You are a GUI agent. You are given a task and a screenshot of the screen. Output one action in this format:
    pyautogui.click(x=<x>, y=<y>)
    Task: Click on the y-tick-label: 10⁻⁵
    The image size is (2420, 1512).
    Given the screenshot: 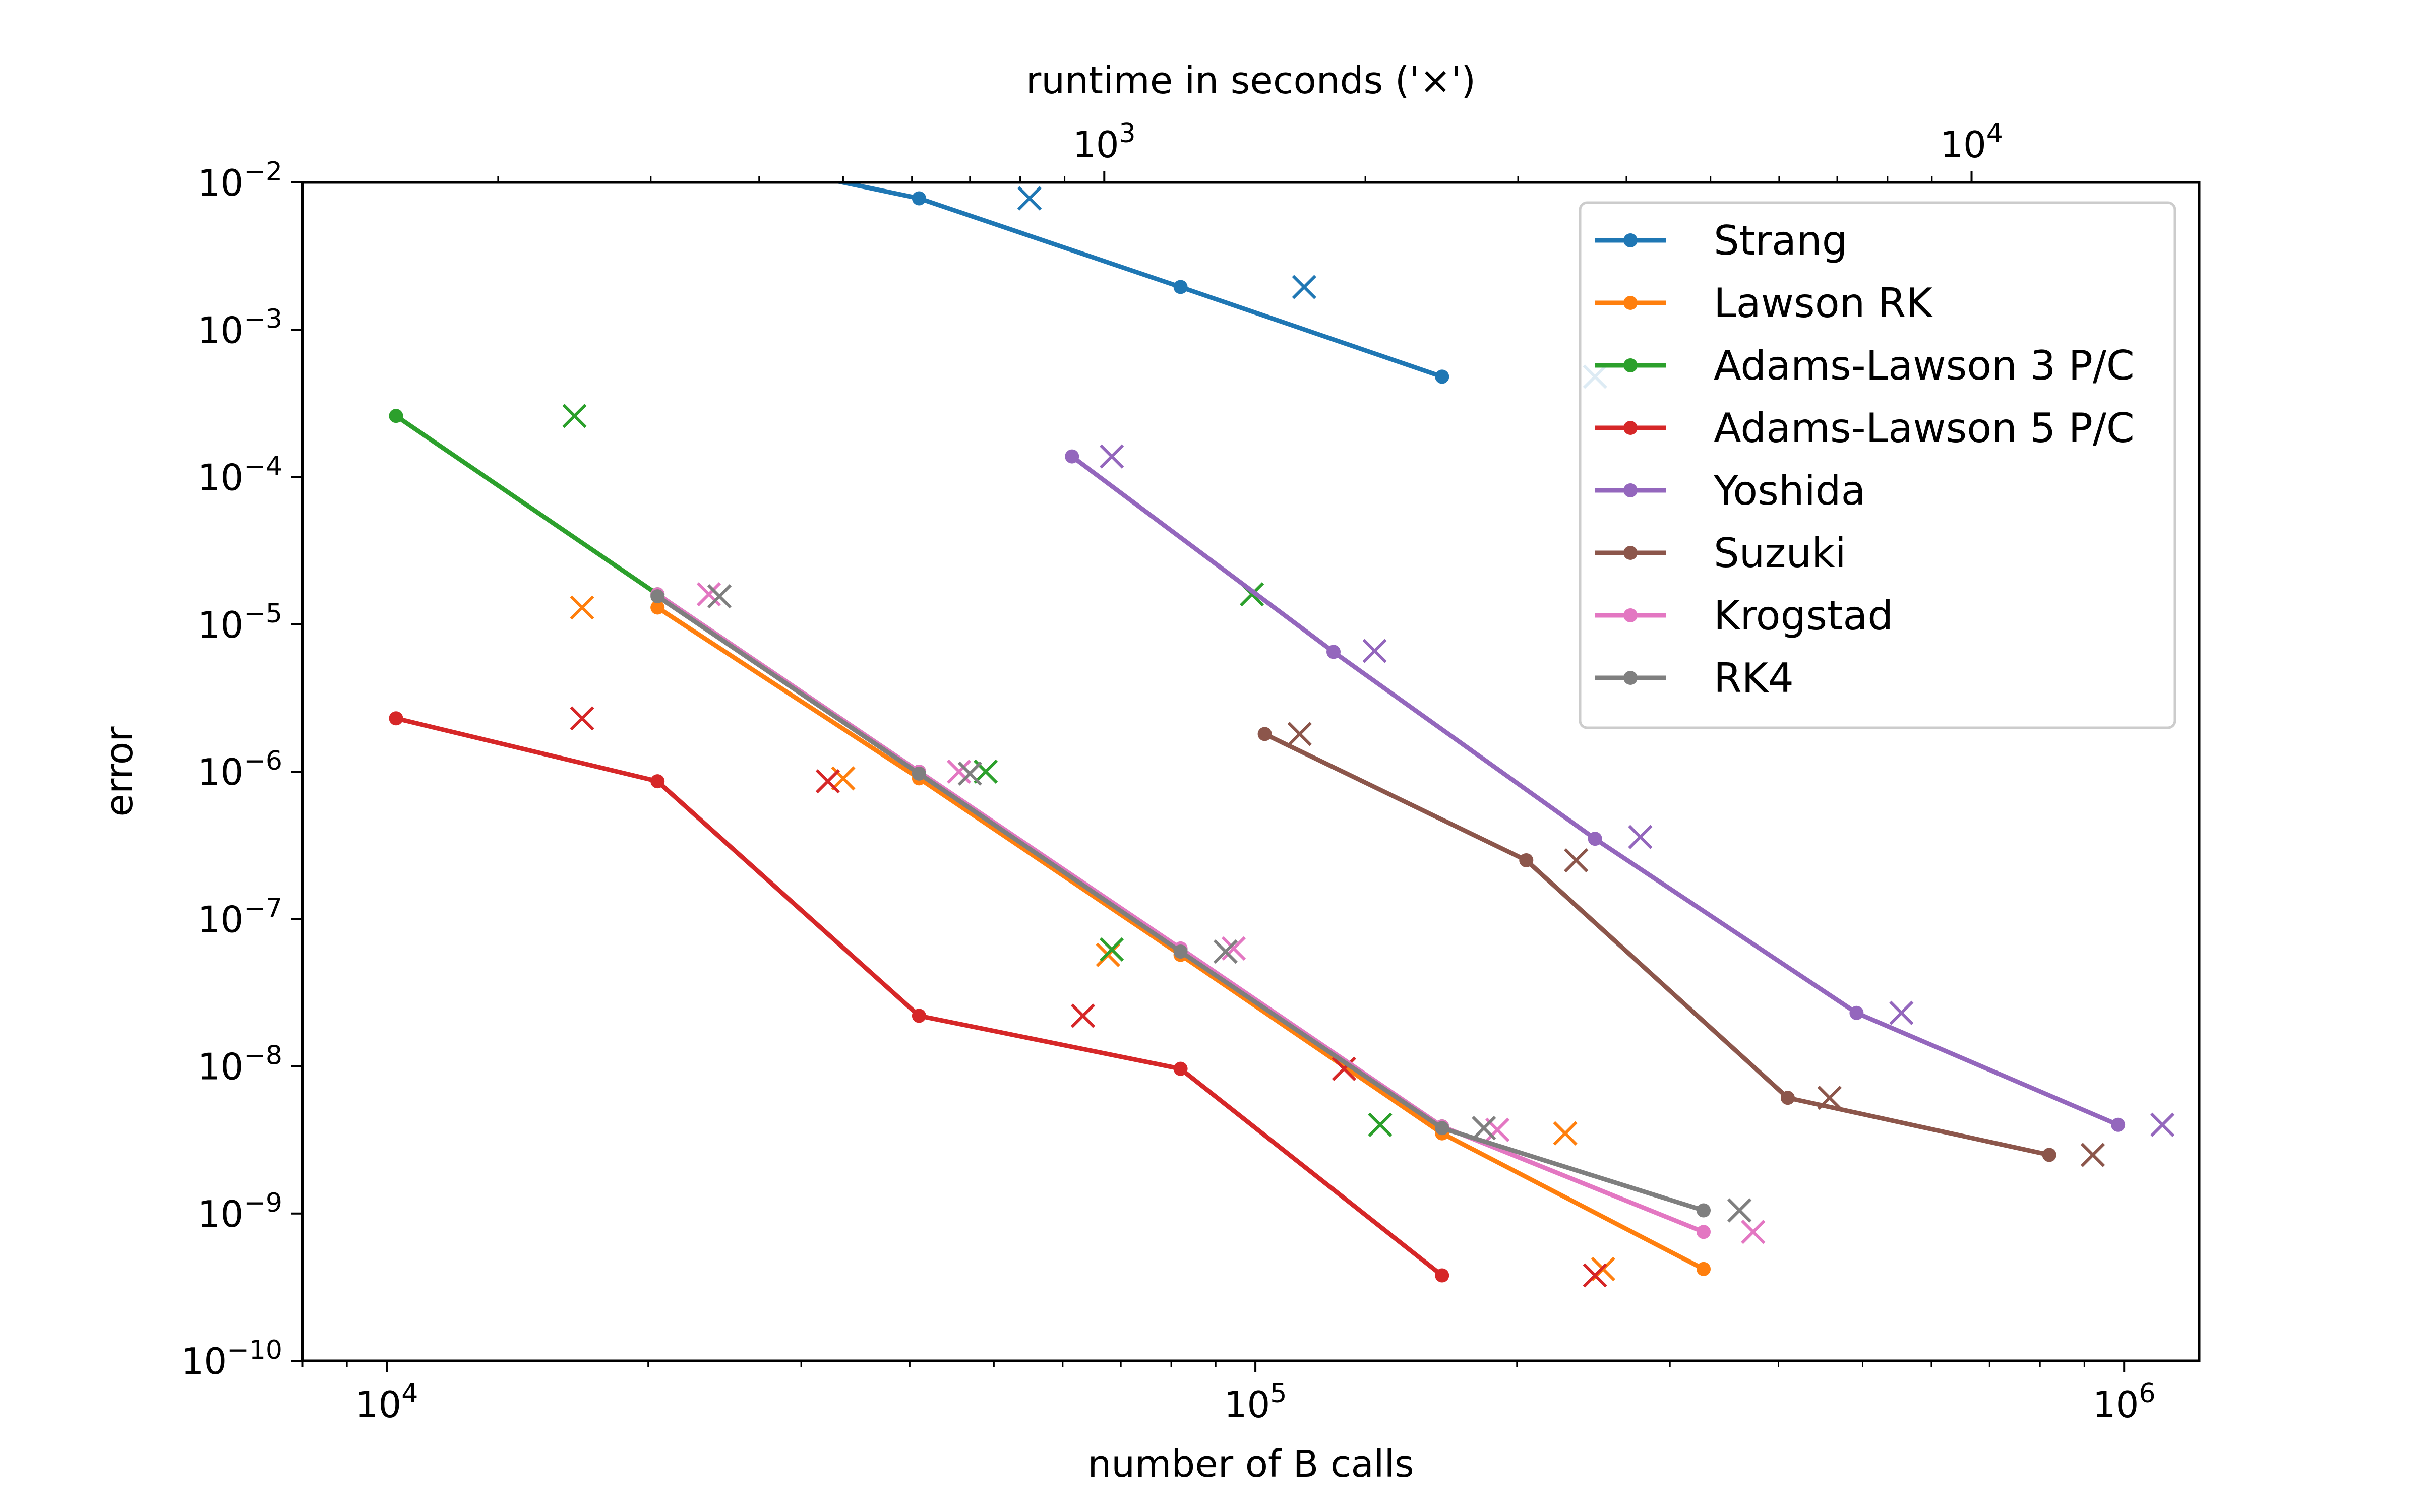 What is the action you would take?
    pyautogui.click(x=240, y=622)
    